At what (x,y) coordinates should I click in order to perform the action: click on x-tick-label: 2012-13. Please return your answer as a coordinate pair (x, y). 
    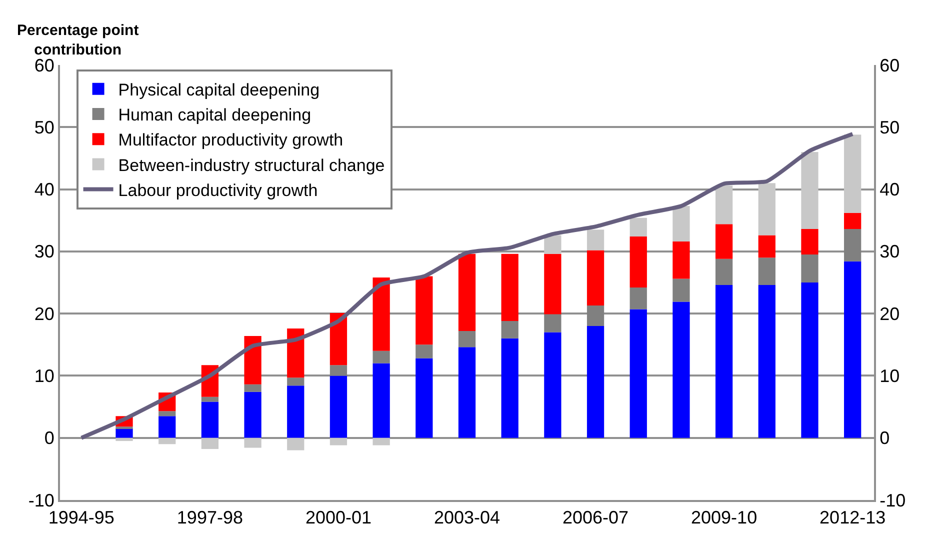
    Looking at the image, I should click on (853, 518).